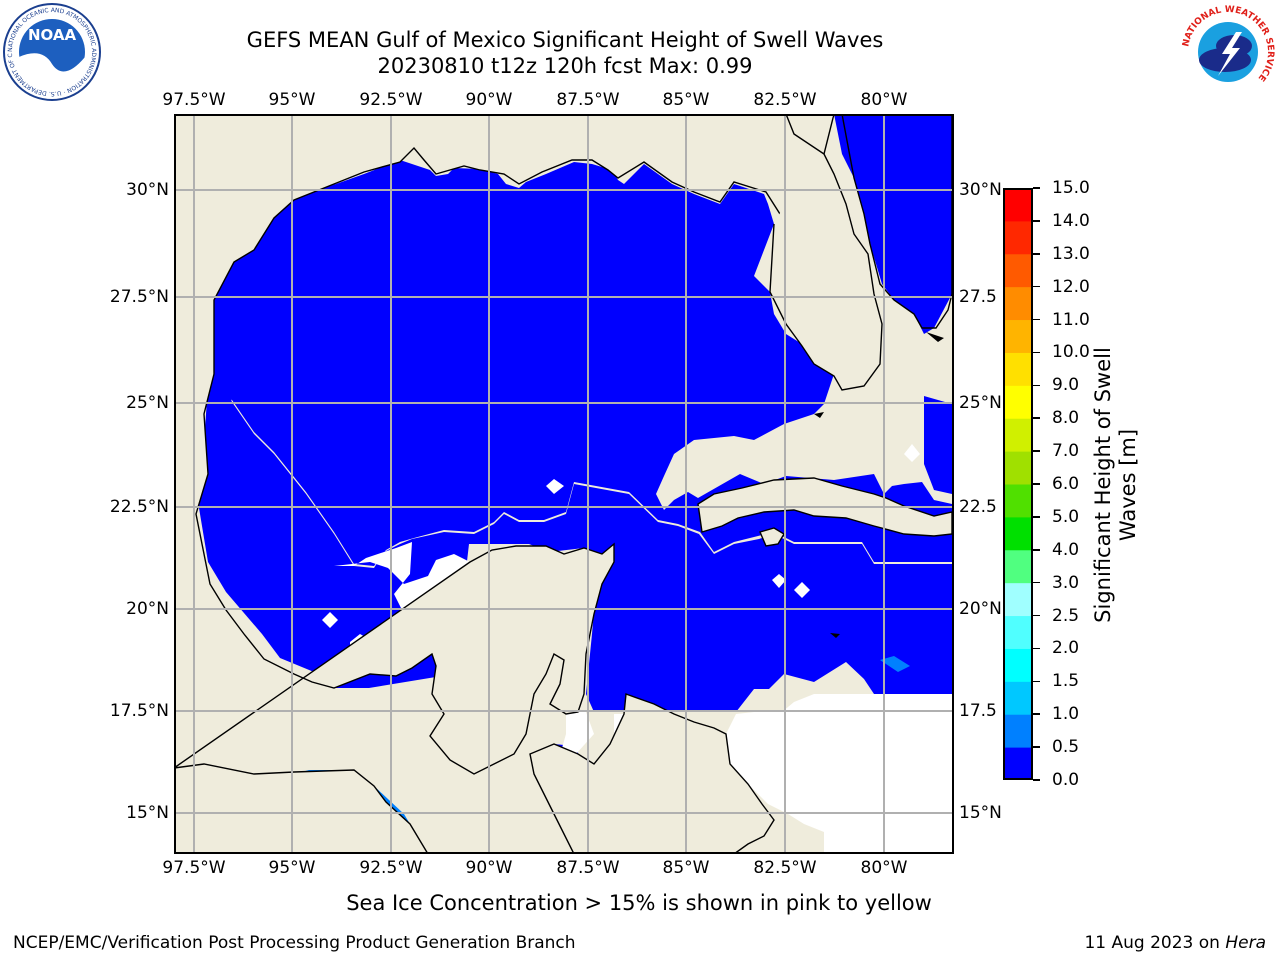 This screenshot has width=1280, height=960. Describe the element at coordinates (1066, 681) in the screenshot. I see `colorbar-tick-label: 1.5` at that location.